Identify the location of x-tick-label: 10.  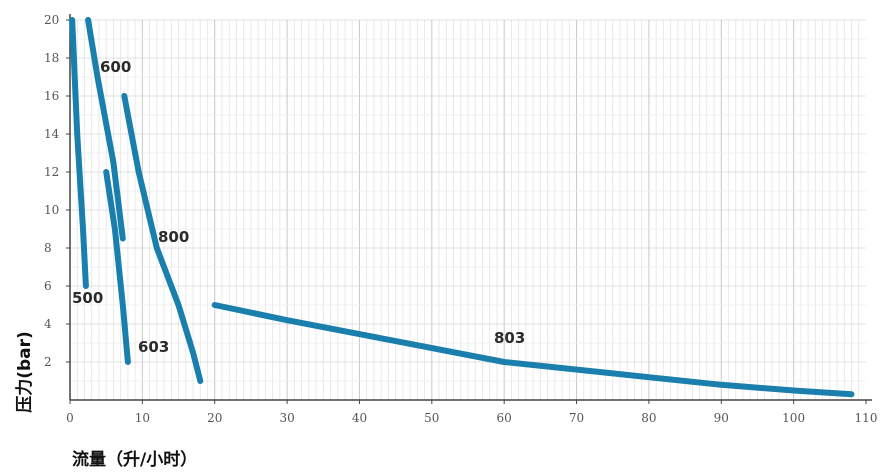
(142, 418).